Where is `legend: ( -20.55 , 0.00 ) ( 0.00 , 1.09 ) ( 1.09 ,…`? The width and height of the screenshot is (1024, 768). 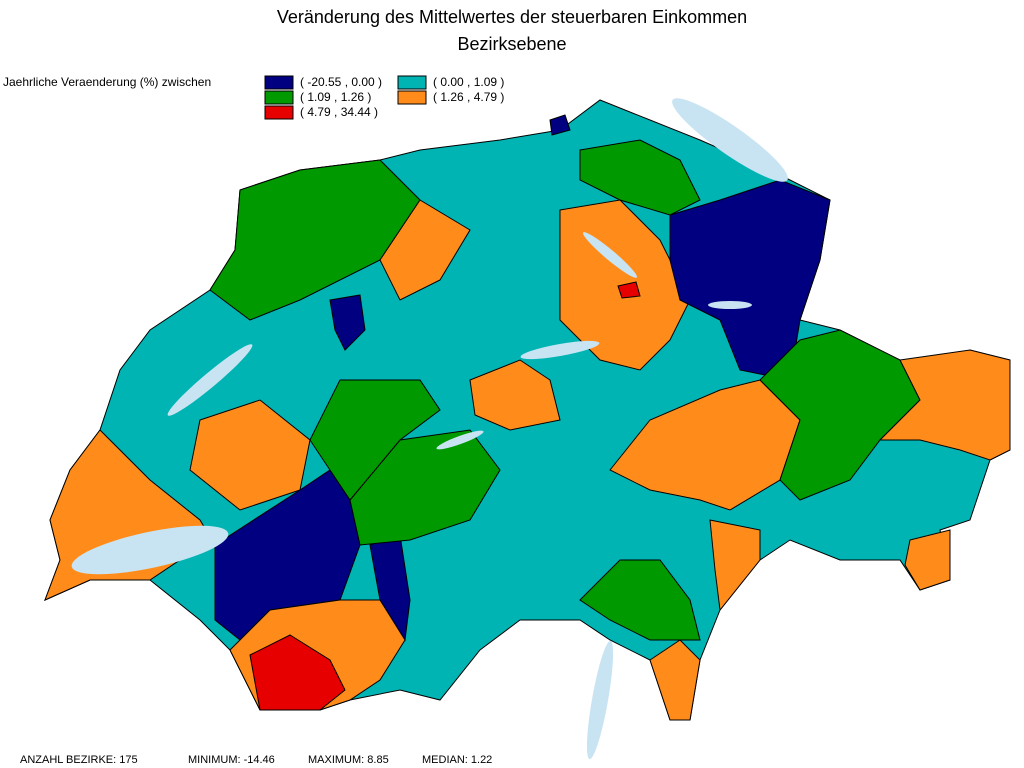
legend: ( -20.55 , 0.00 ) ( 0.00 , 1.09 ) ( 1.09 ,… is located at coordinates (384, 97).